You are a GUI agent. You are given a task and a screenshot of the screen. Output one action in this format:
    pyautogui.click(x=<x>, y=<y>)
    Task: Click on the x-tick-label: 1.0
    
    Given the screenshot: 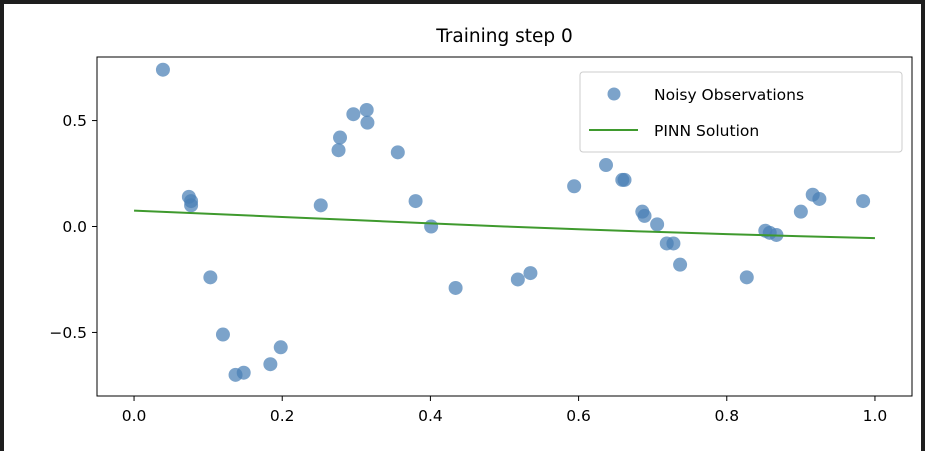 What is the action you would take?
    pyautogui.click(x=875, y=416)
    